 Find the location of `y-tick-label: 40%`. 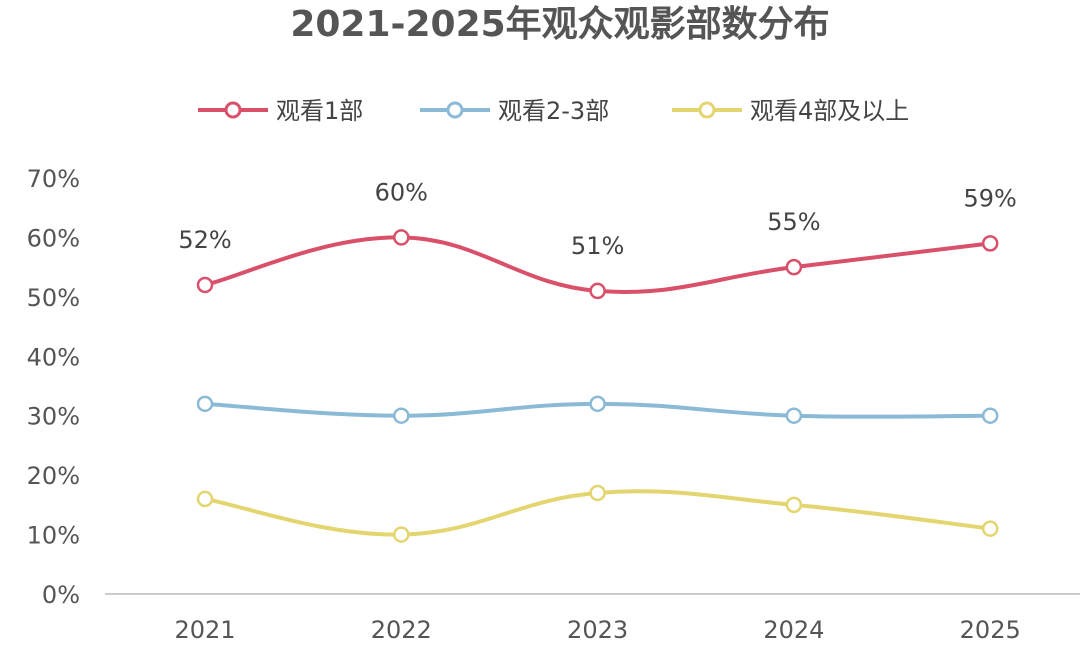

y-tick-label: 40% is located at coordinates (53, 357).